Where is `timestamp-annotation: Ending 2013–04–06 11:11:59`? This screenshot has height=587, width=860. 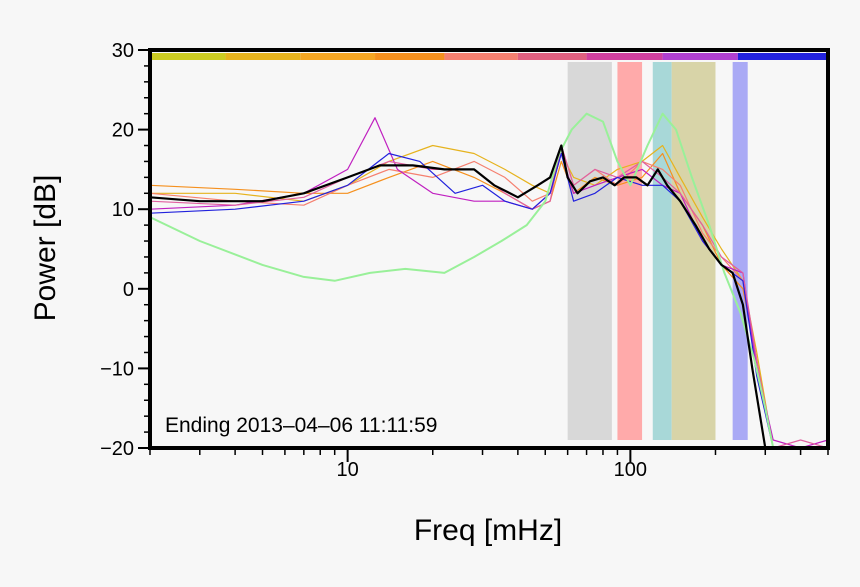 timestamp-annotation: Ending 2013–04–06 11:11:59 is located at coordinates (301, 425).